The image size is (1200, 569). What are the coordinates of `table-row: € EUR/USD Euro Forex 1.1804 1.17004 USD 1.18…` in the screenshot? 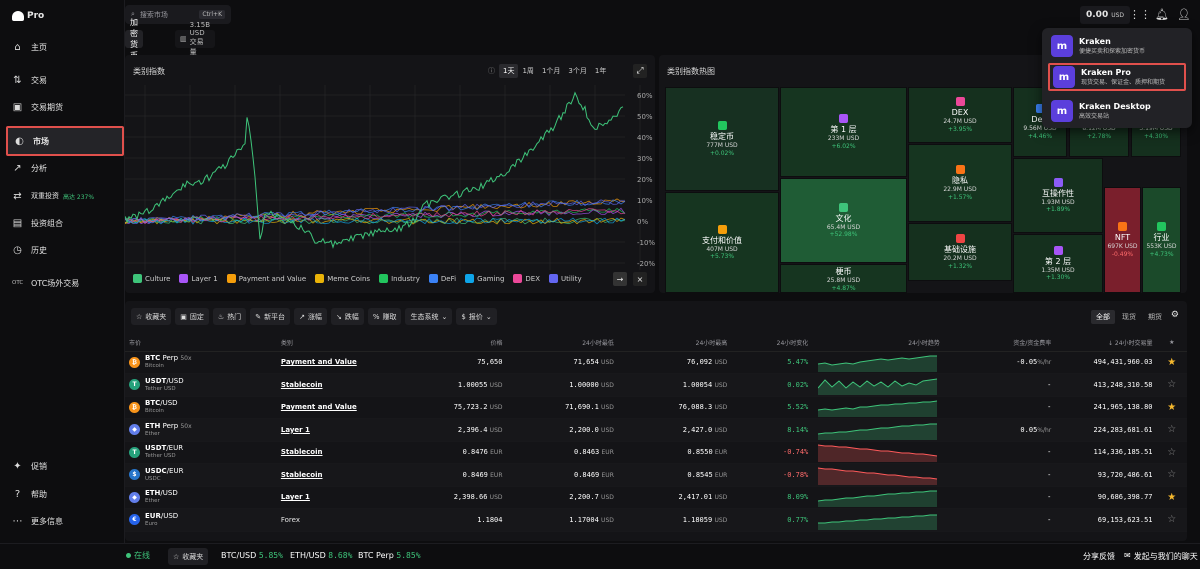 It's located at (656, 520).